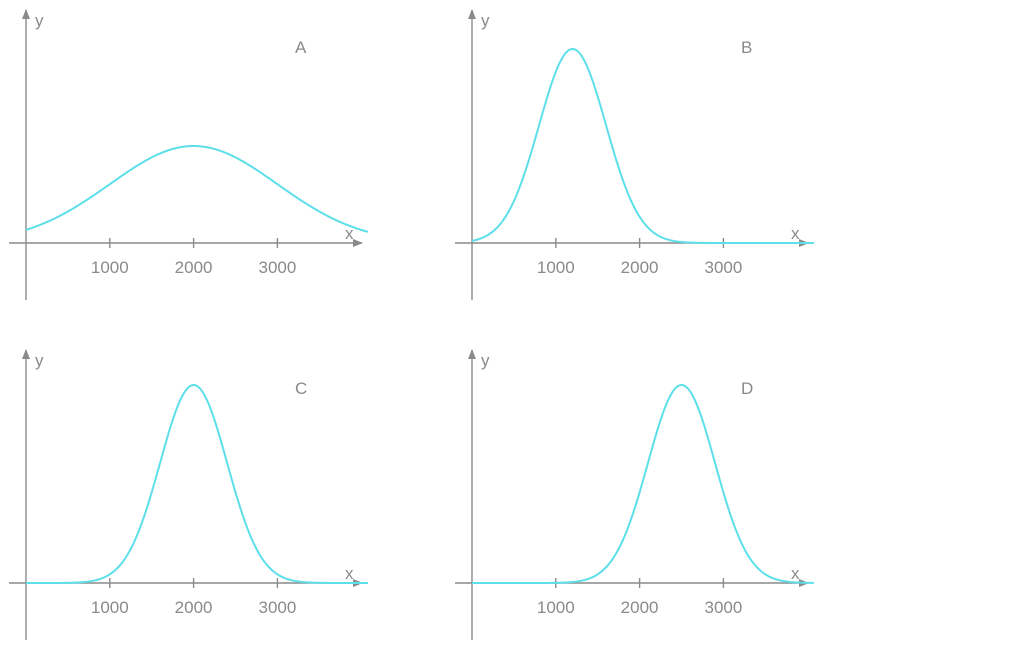 This screenshot has width=1024, height=649. I want to click on panel-a-tick-label-3000: 3000, so click(277, 267).